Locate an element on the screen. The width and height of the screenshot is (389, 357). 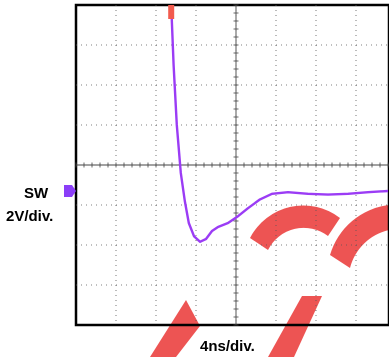
trigger-marker is located at coordinates (171, 12).